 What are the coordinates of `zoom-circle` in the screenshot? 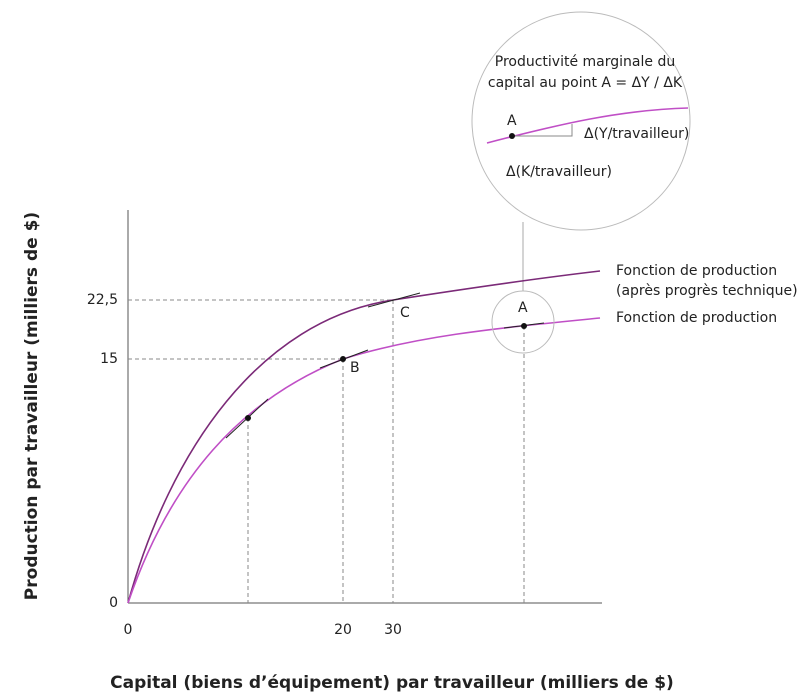 It's located at (523, 322).